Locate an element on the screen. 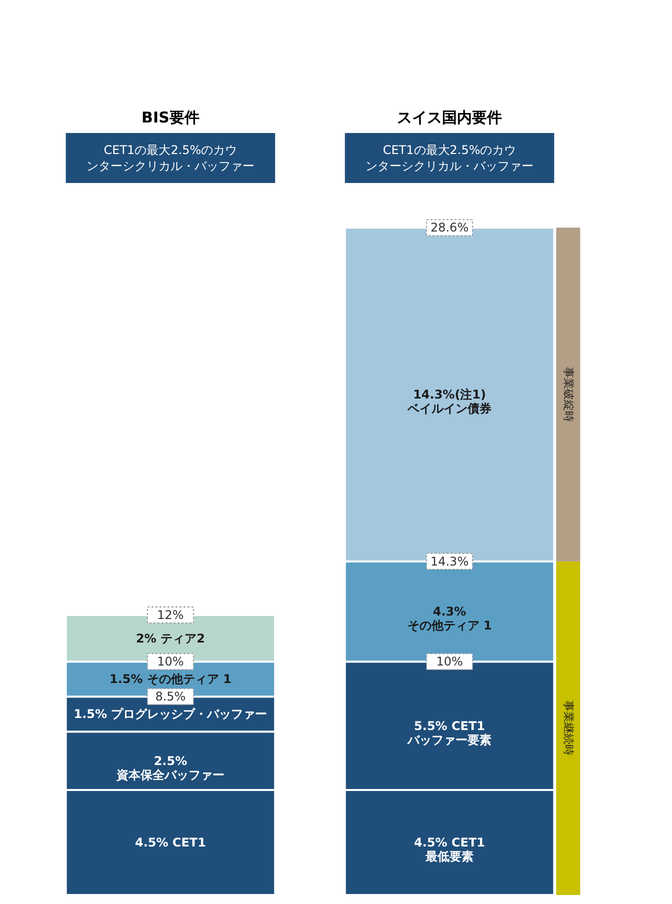 Image resolution: width=672 pixels, height=904 pixels. data-label: 2% ティア2 is located at coordinates (170, 638).